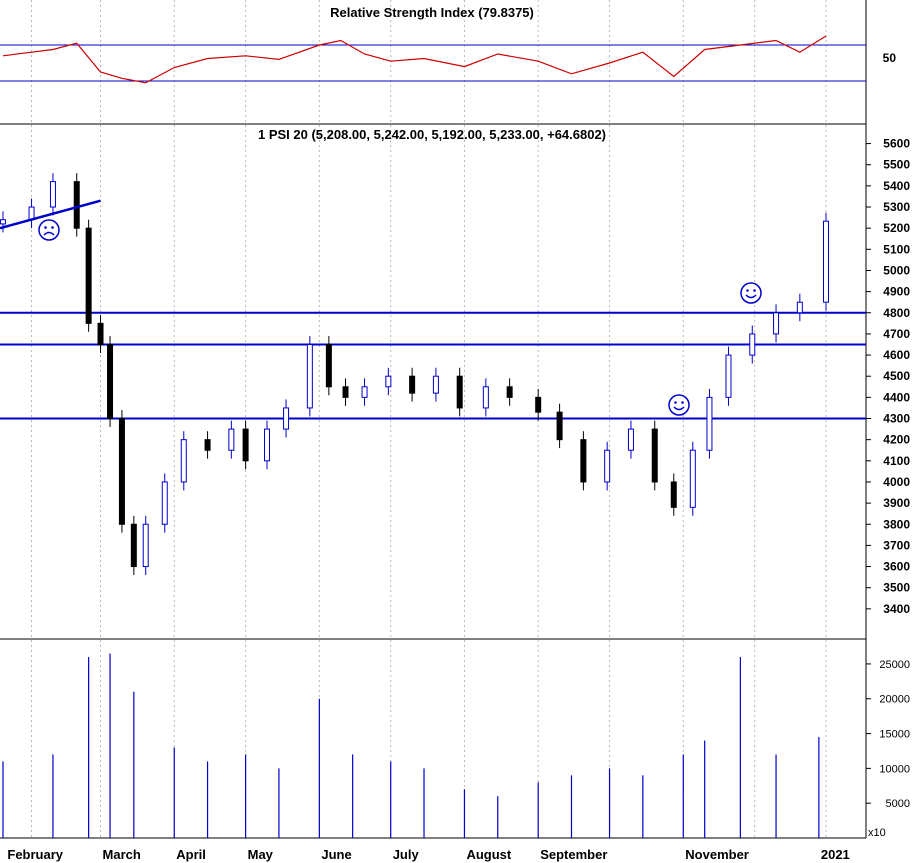  What do you see at coordinates (896, 334) in the screenshot?
I see `price-tick-label: 4700` at bounding box center [896, 334].